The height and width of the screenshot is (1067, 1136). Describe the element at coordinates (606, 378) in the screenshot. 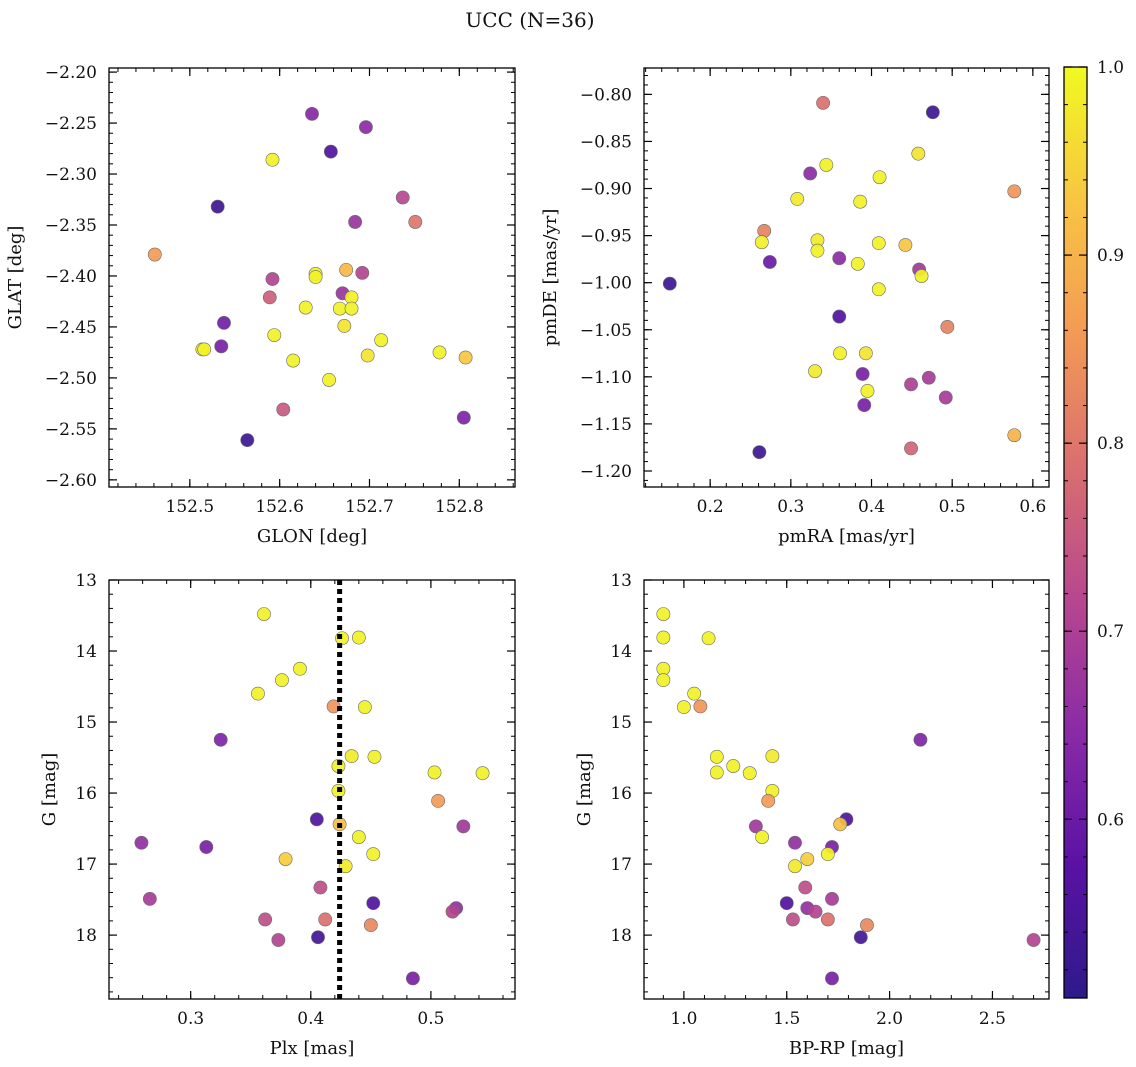

I see `y-tick-label: −1.10` at that location.